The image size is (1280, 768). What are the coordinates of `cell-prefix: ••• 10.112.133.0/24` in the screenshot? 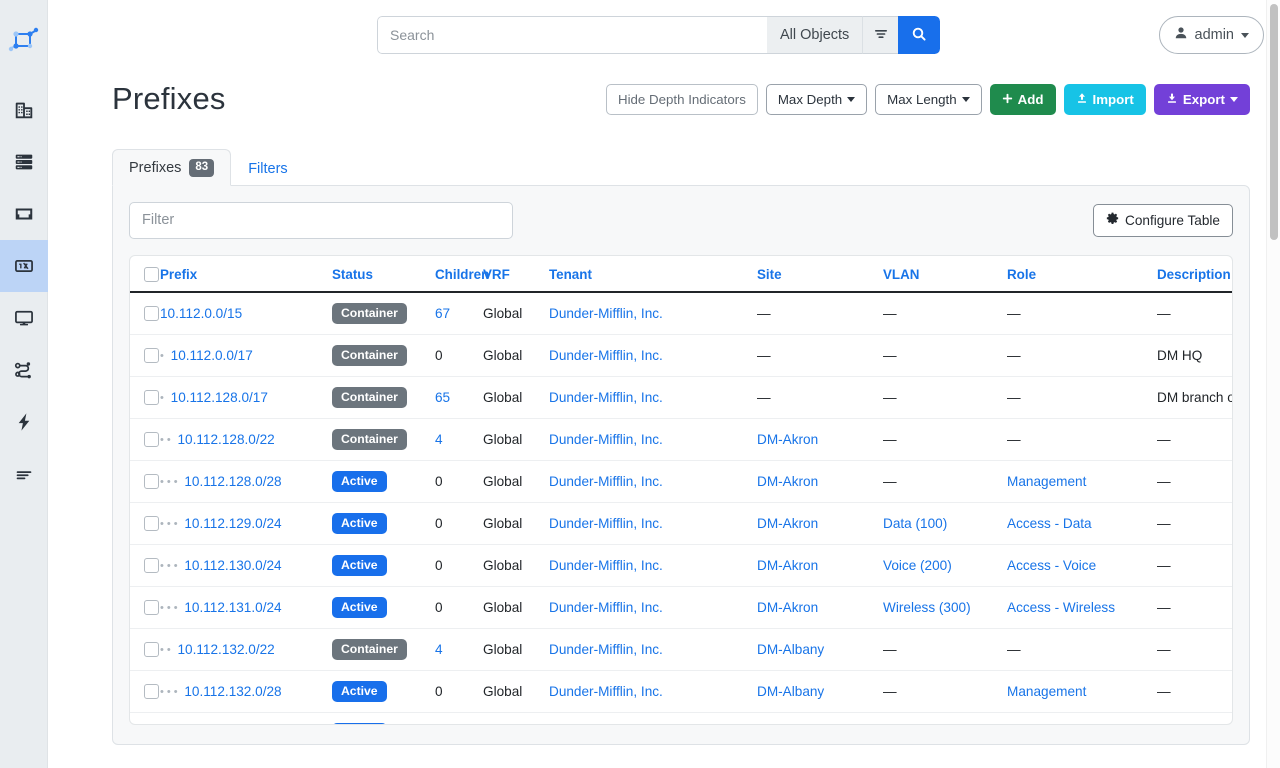 It's located at (246, 718).